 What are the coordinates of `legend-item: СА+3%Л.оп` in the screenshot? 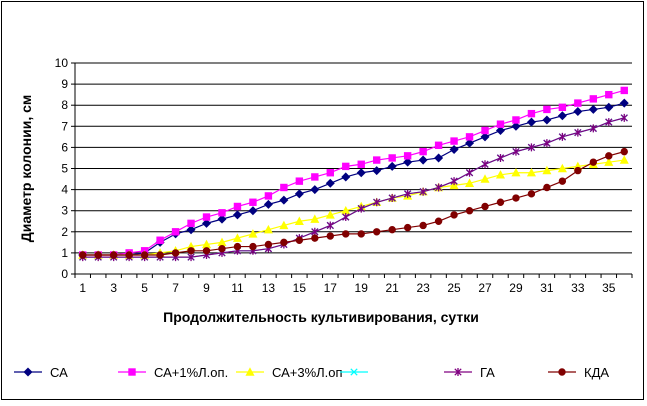 It's located at (289, 372).